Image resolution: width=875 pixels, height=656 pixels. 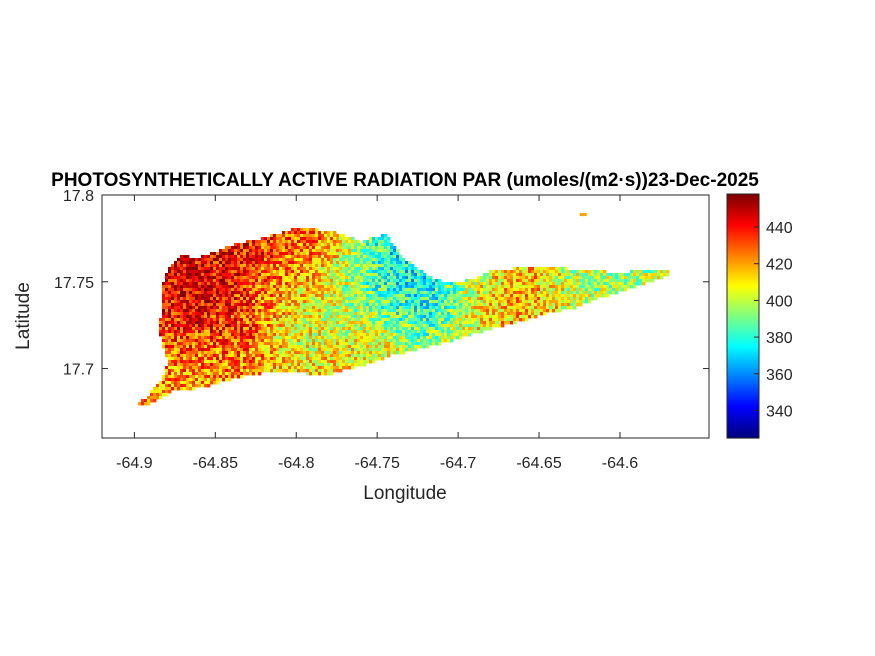 What do you see at coordinates (215, 463) in the screenshot?
I see `x-tick-label: -64.85` at bounding box center [215, 463].